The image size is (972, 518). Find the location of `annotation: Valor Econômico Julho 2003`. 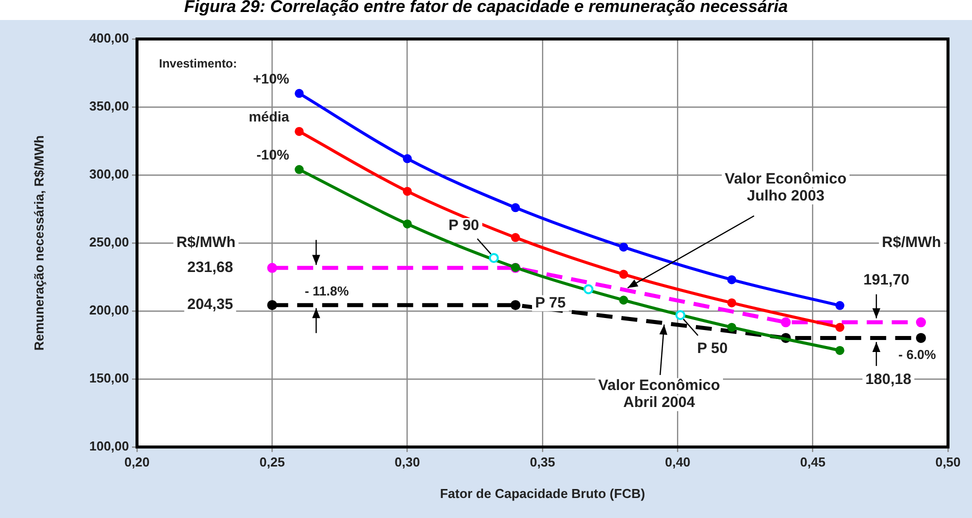

annotation: Valor Econômico Julho 2003 is located at coordinates (785, 187).